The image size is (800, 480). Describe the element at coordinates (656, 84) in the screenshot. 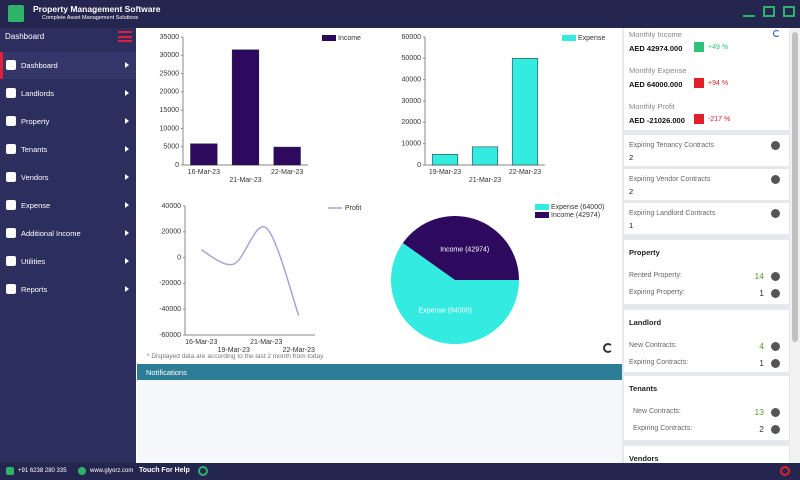

I see `summary-amount: AED 64000.000` at that location.